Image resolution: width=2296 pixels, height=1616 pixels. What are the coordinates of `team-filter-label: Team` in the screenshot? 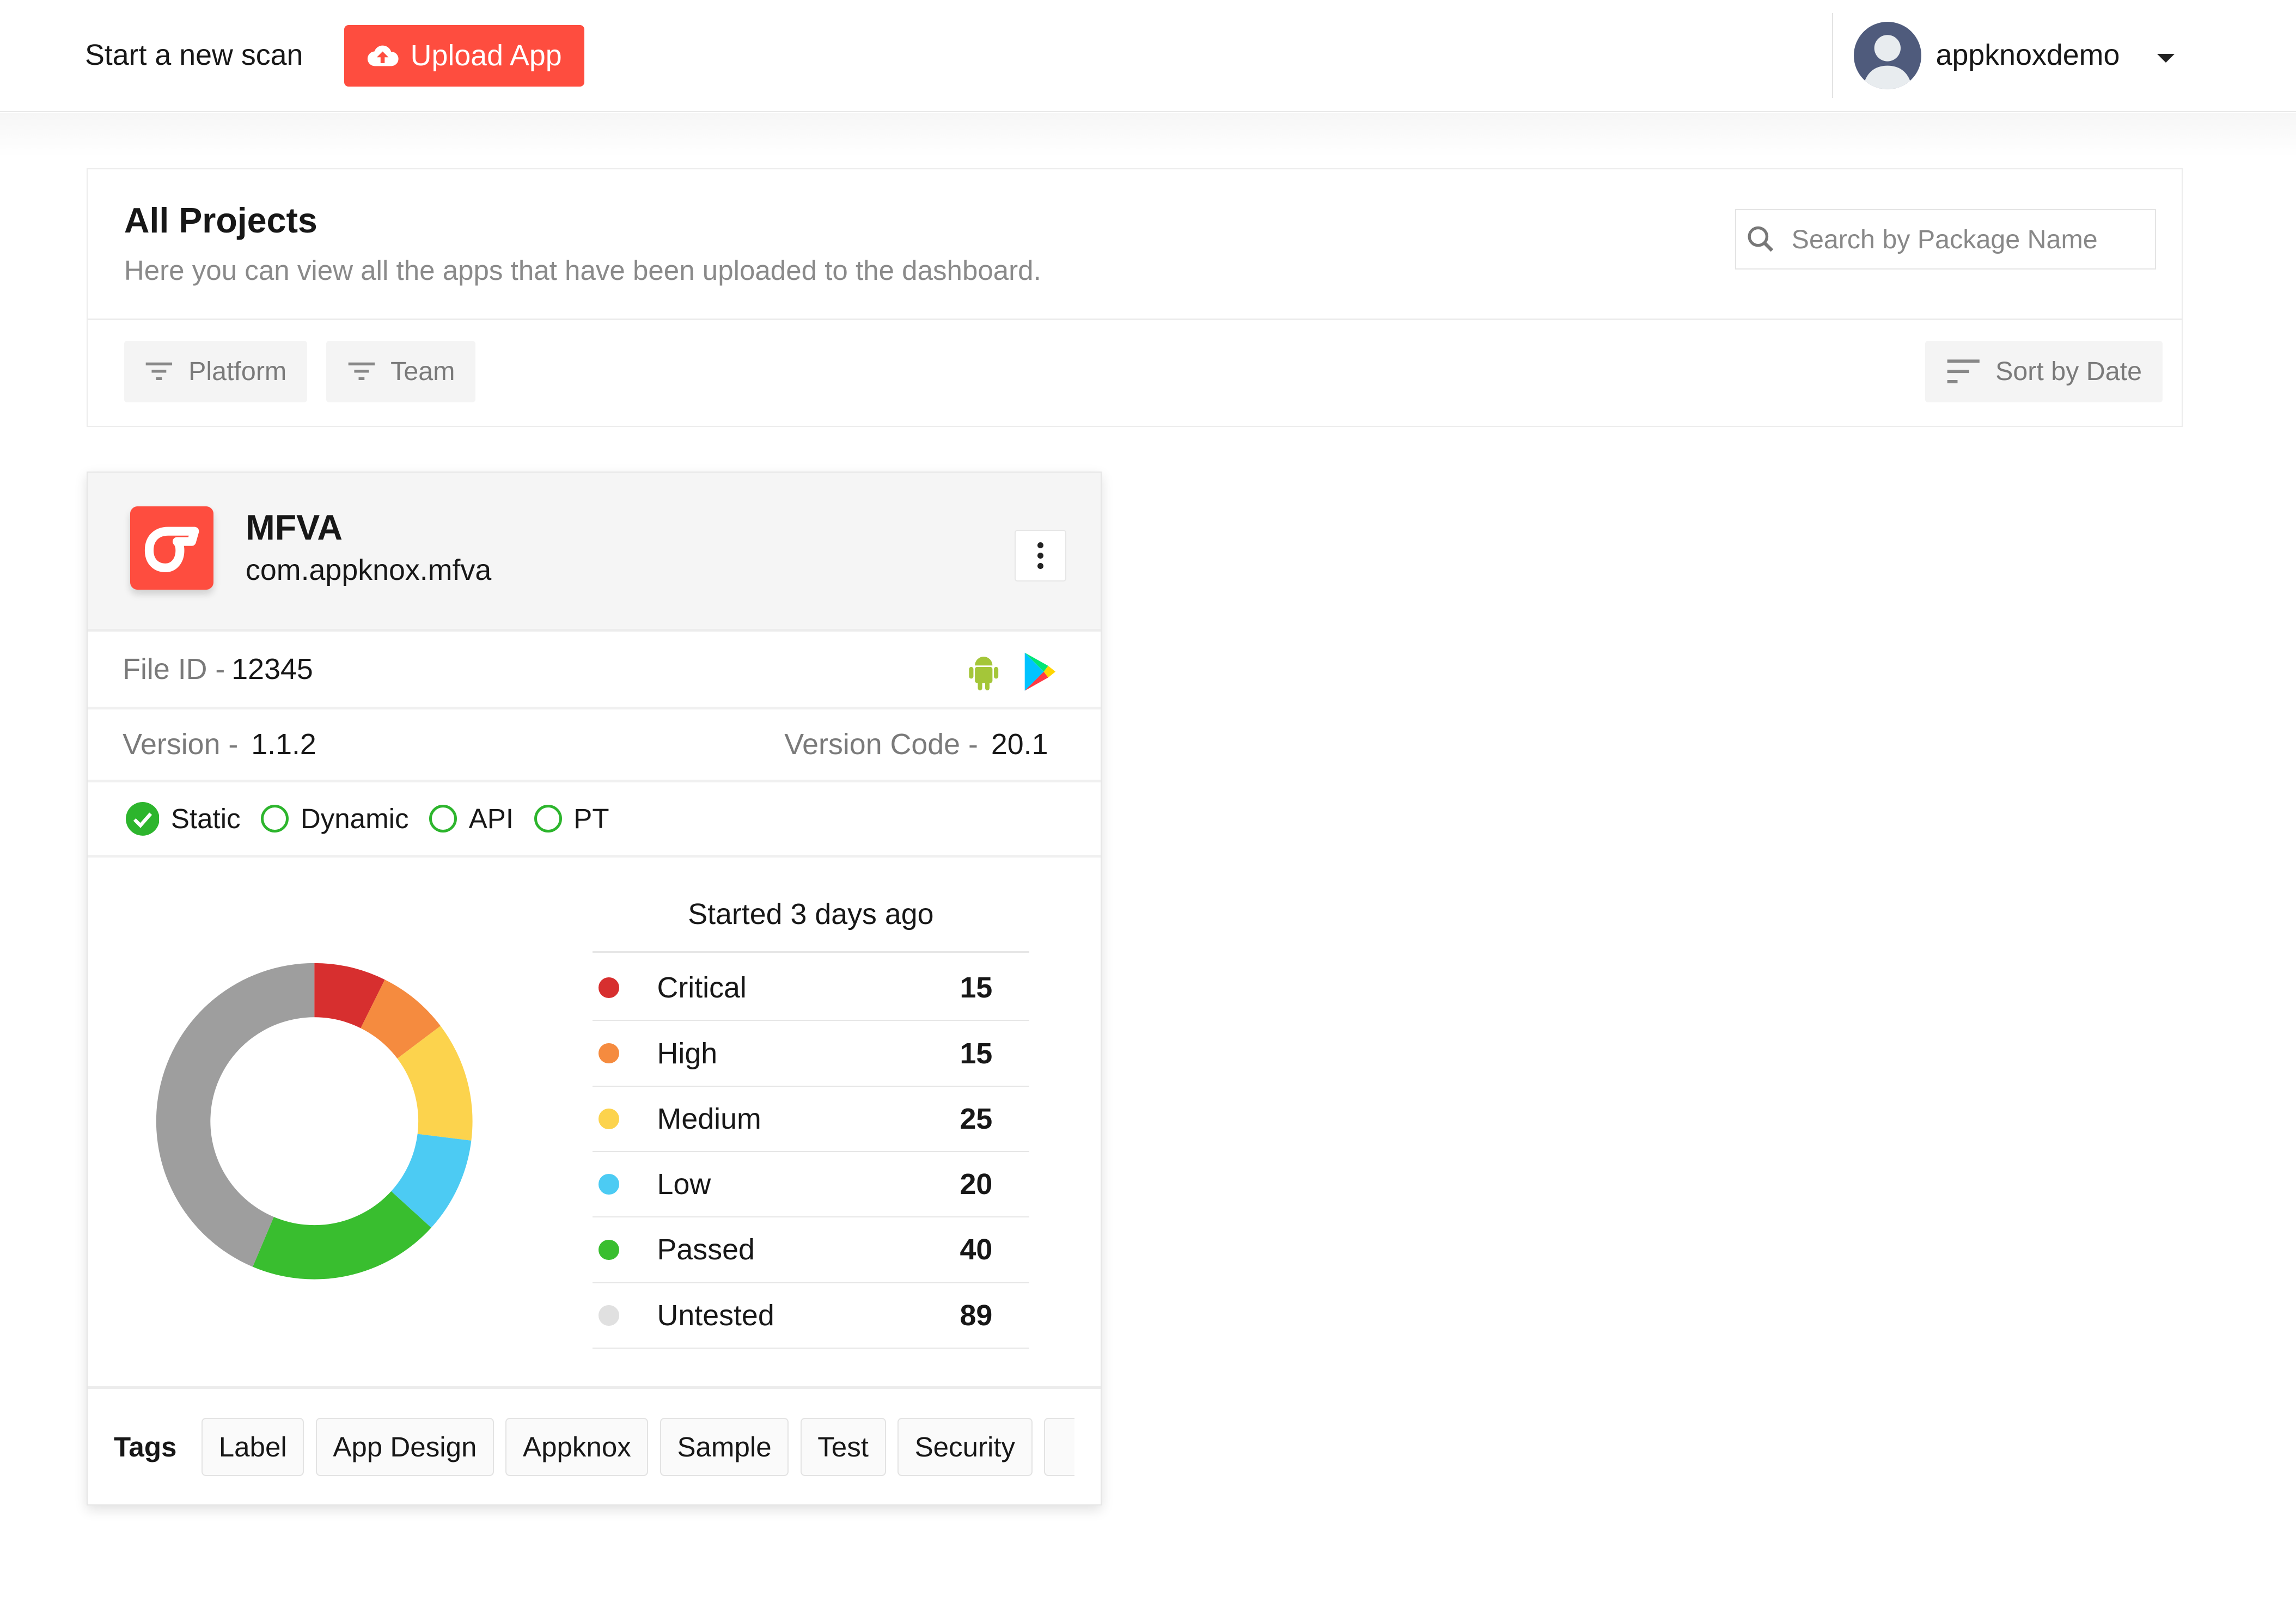 It's located at (422, 372).